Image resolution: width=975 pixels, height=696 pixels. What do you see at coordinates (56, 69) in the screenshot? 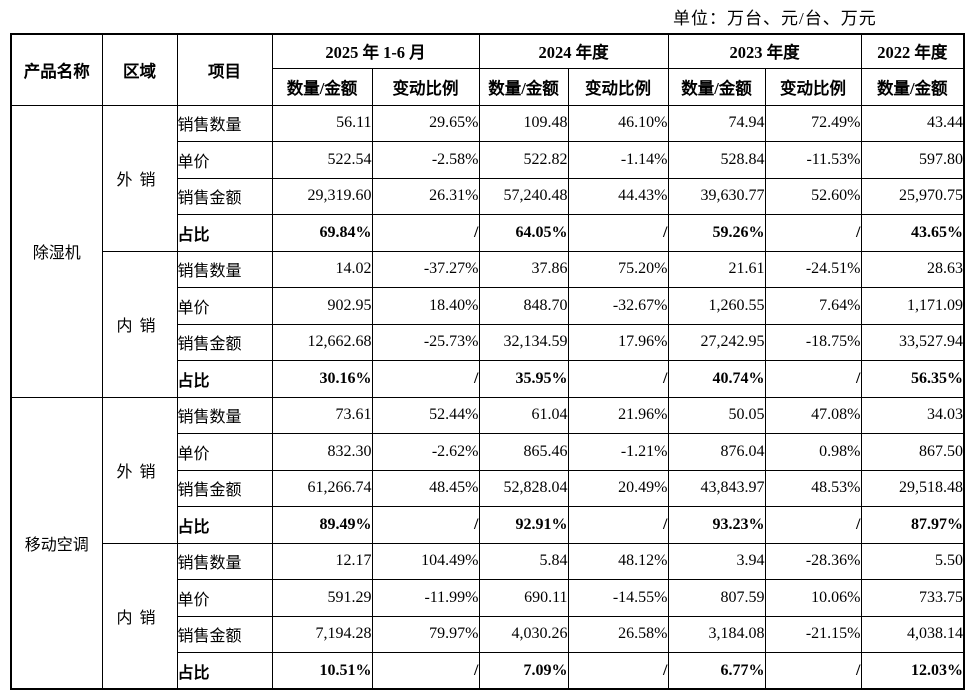
I see `header-product: 产品名称` at bounding box center [56, 69].